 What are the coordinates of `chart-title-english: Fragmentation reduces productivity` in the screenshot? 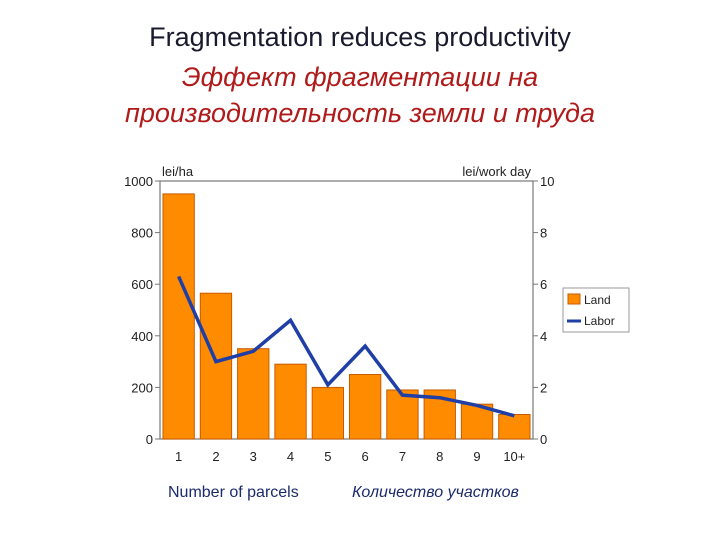 It's located at (360, 37).